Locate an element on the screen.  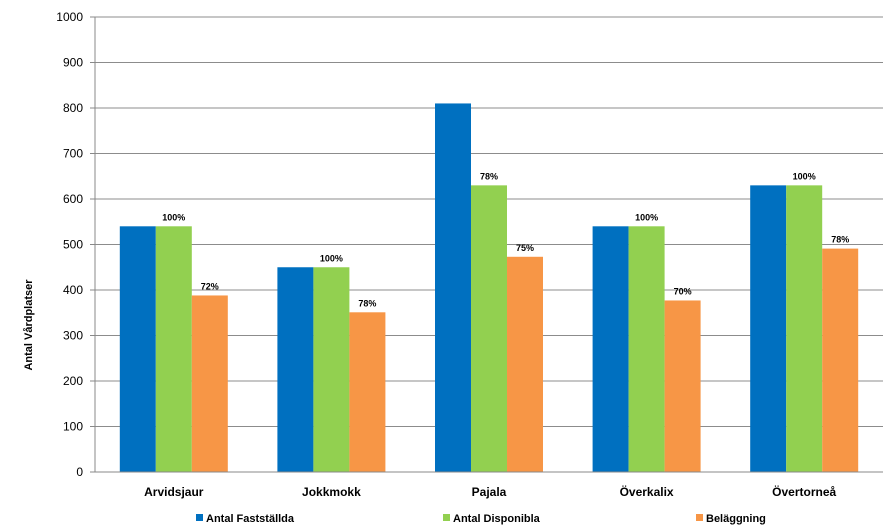
legend-item: Antal Disponibla is located at coordinates (492, 519).